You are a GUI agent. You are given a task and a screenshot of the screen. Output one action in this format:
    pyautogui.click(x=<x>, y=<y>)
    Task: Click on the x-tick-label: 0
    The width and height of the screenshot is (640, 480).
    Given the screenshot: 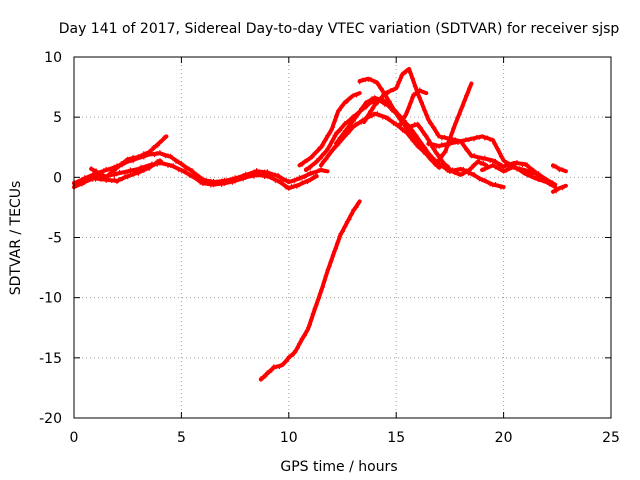 What is the action you would take?
    pyautogui.click(x=74, y=438)
    